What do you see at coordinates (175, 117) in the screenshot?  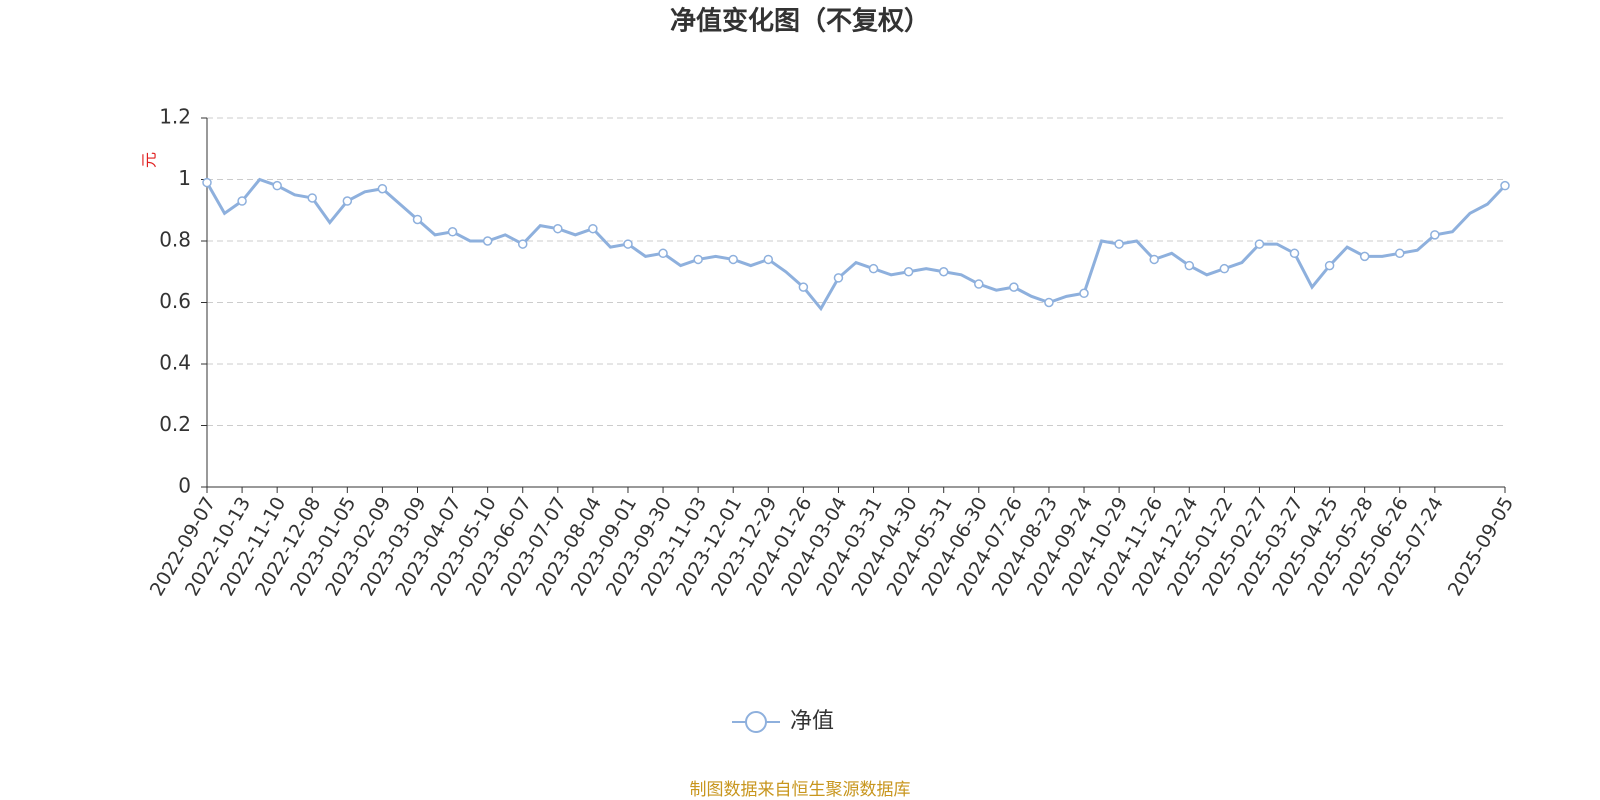 I see `y-tick-label: 1.2` at bounding box center [175, 117].